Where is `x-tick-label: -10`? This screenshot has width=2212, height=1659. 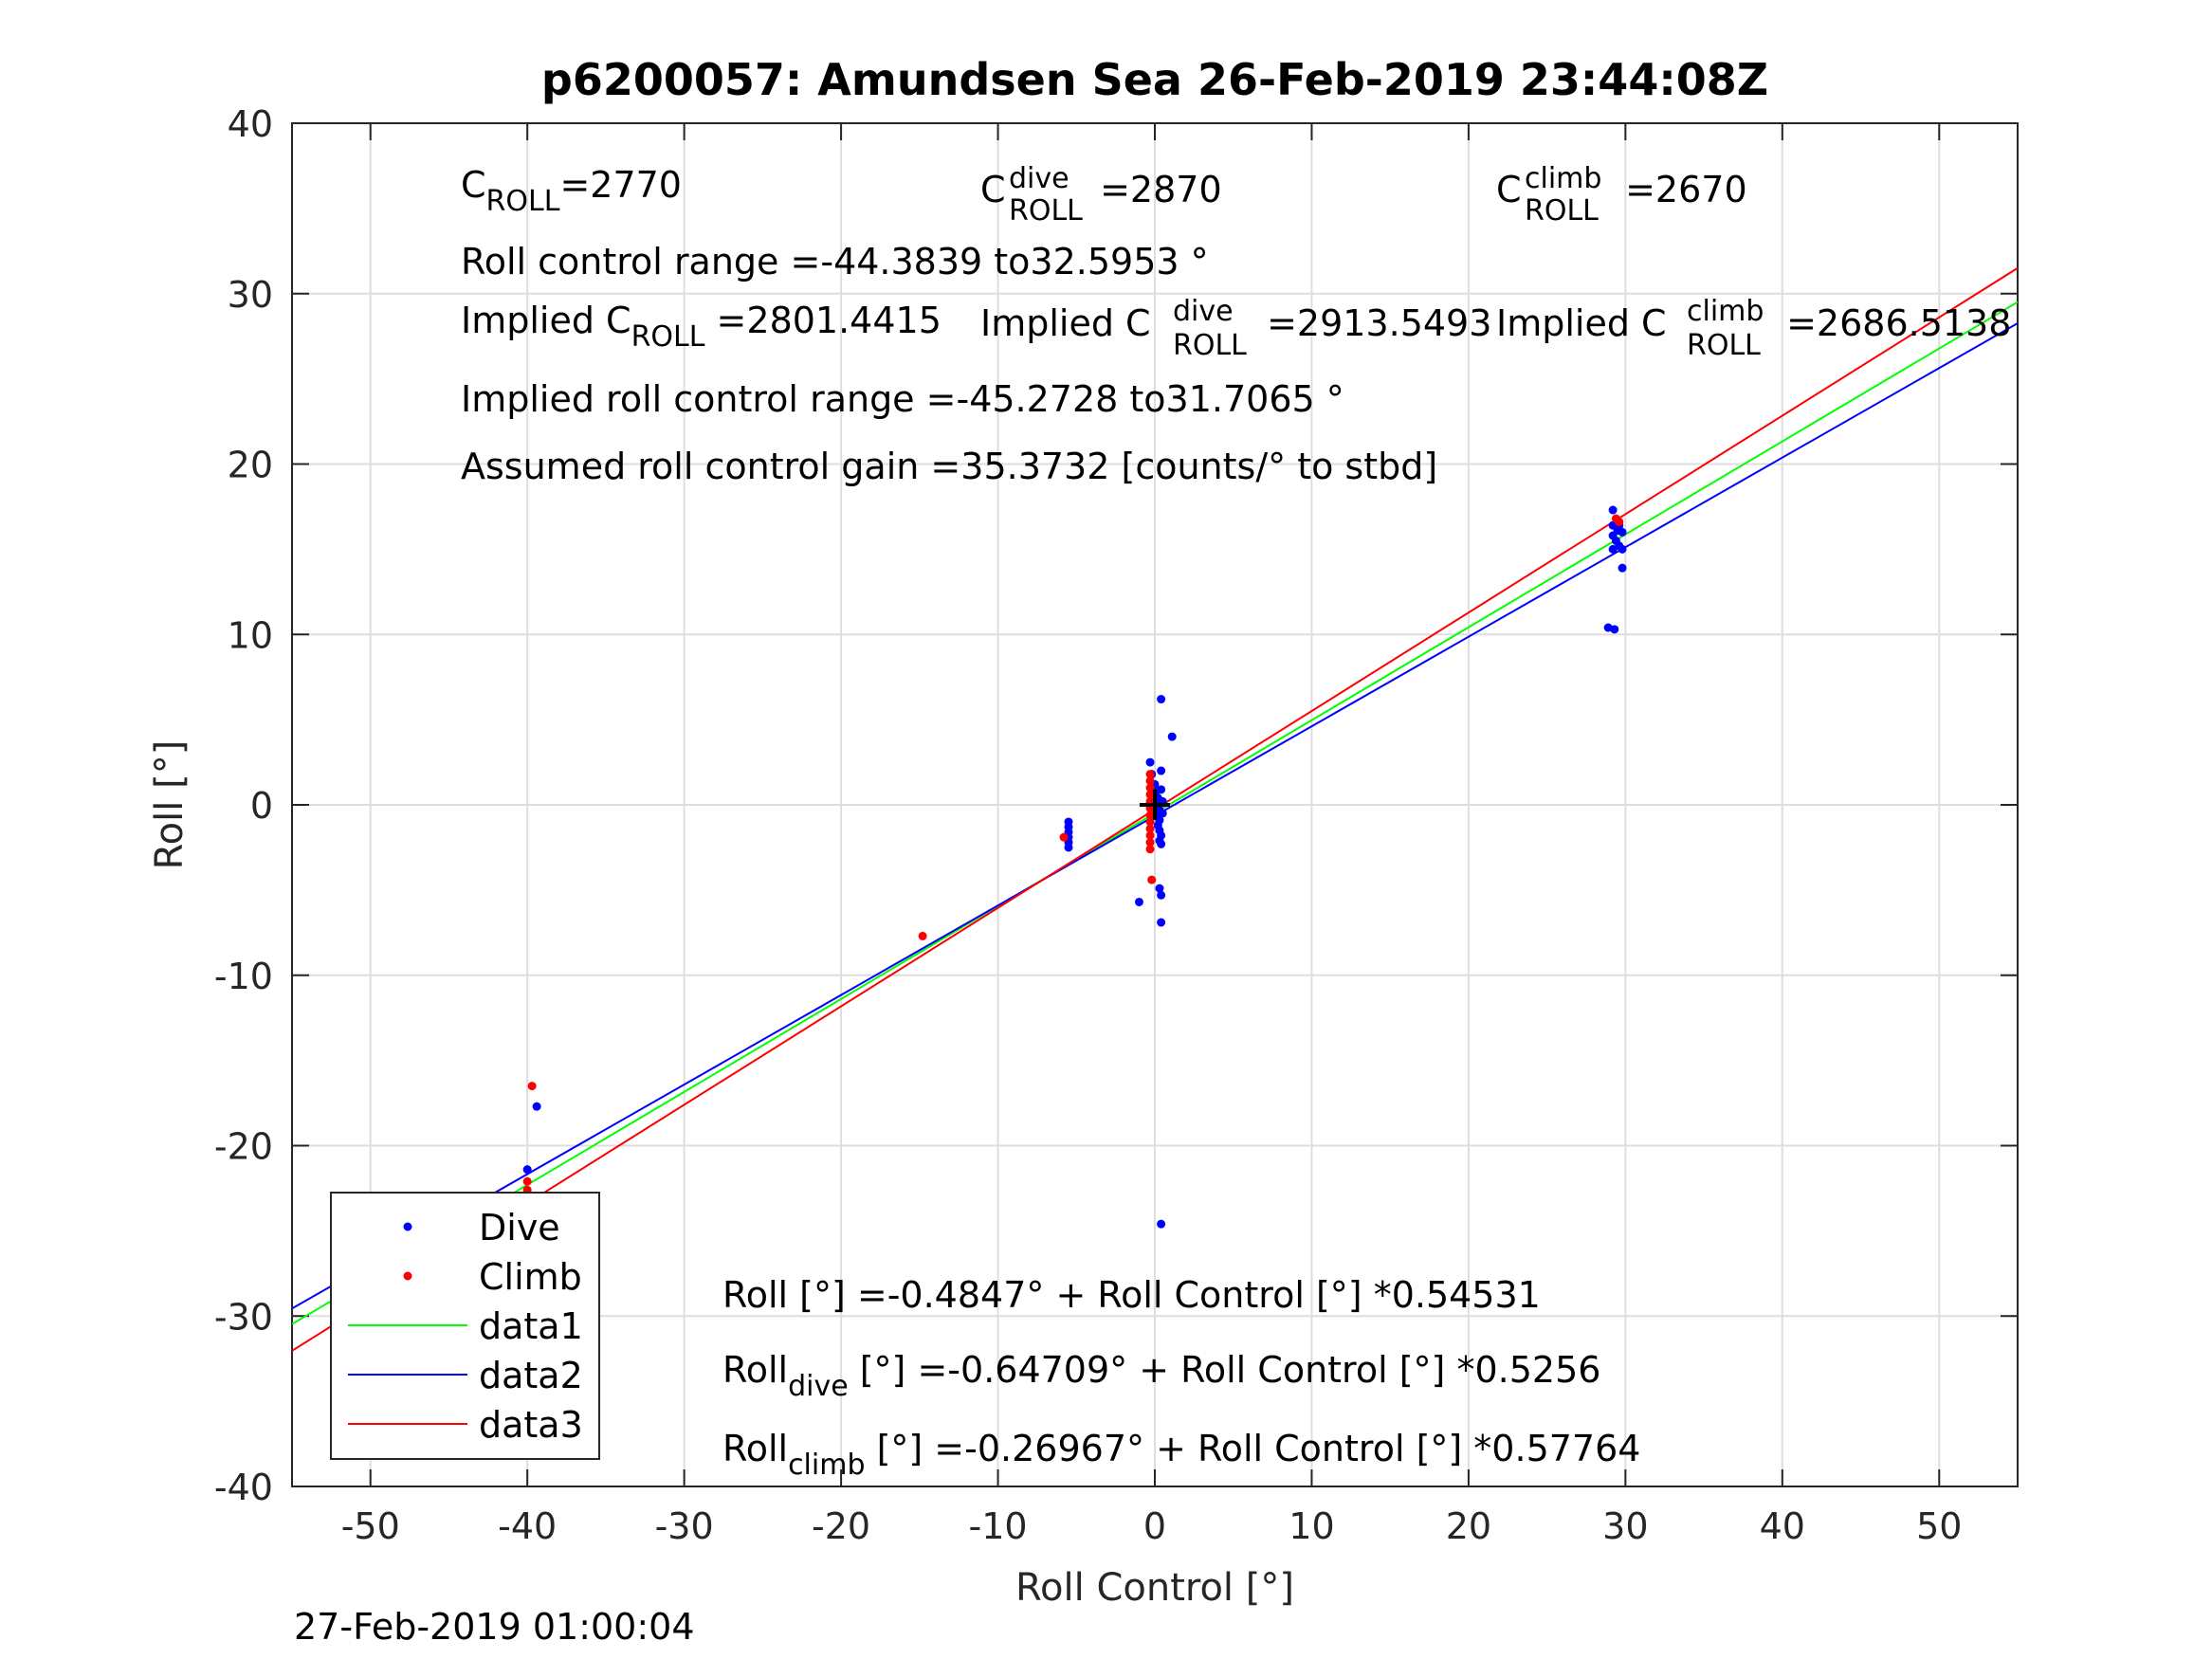 x-tick-label: -10 is located at coordinates (998, 1526).